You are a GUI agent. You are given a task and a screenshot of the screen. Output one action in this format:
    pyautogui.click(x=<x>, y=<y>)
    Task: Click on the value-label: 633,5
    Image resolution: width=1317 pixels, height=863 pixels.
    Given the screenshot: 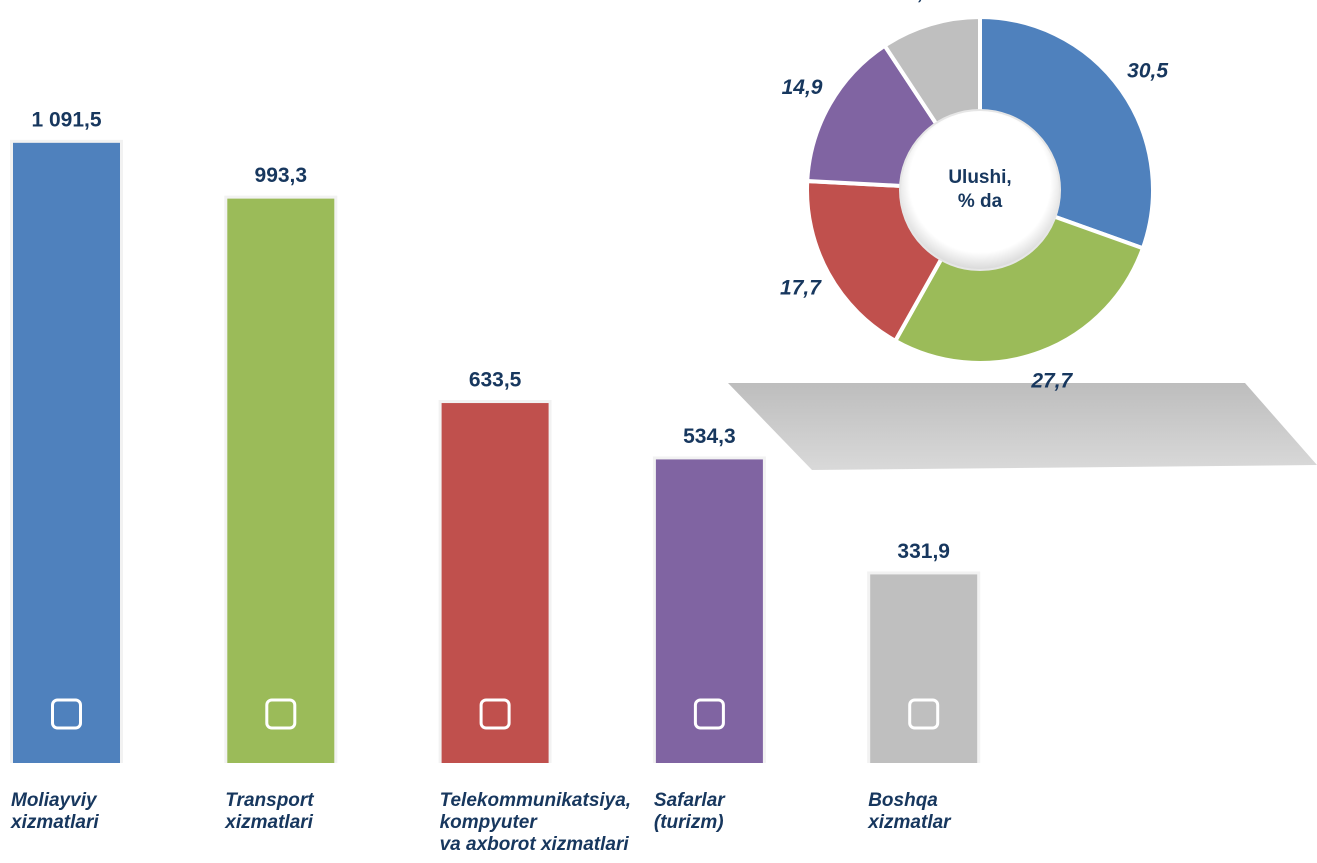 What is the action you would take?
    pyautogui.click(x=495, y=380)
    